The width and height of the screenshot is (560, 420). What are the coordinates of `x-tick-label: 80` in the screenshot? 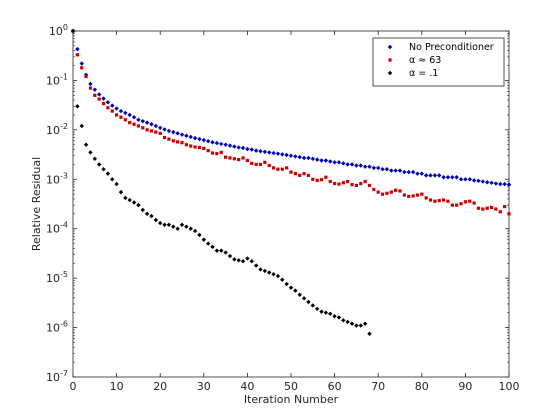 It's located at (422, 386).